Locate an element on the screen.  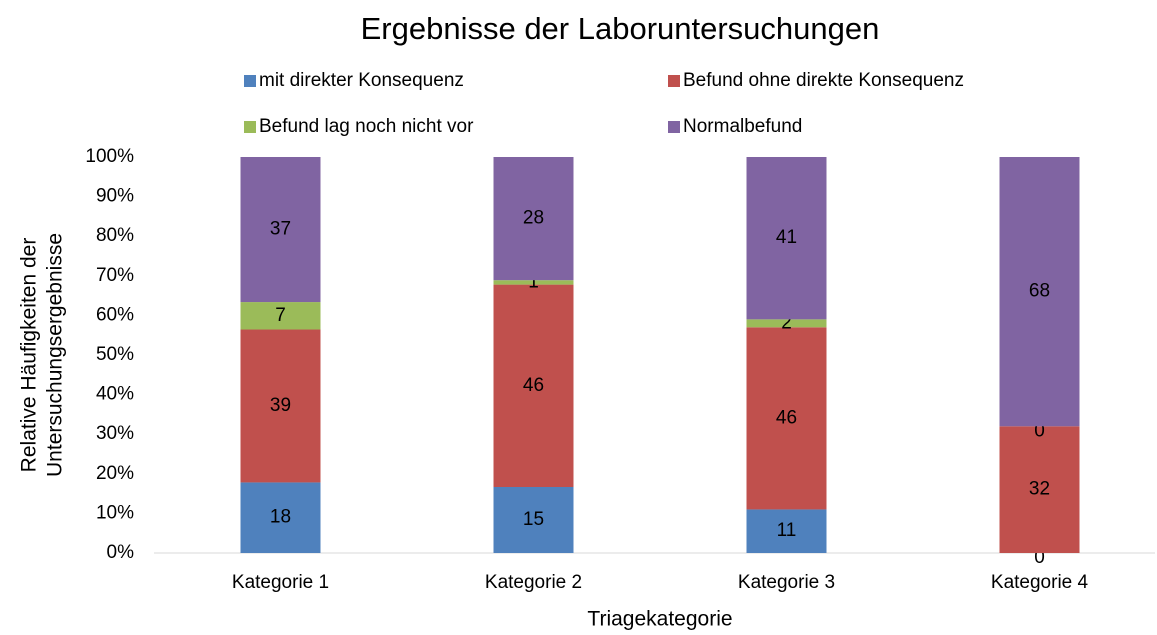
data-label: 41 is located at coordinates (786, 237).